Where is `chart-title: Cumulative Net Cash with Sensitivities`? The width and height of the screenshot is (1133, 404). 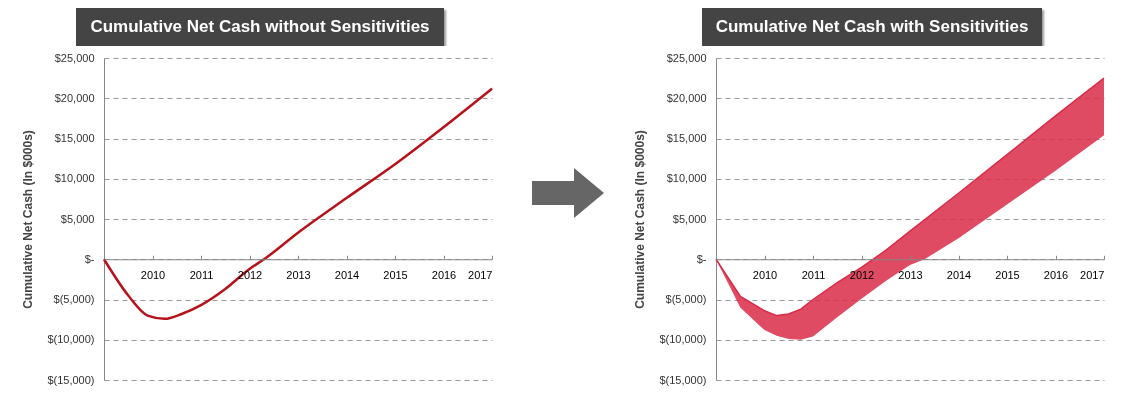 chart-title: Cumulative Net Cash with Sensitivities is located at coordinates (872, 27).